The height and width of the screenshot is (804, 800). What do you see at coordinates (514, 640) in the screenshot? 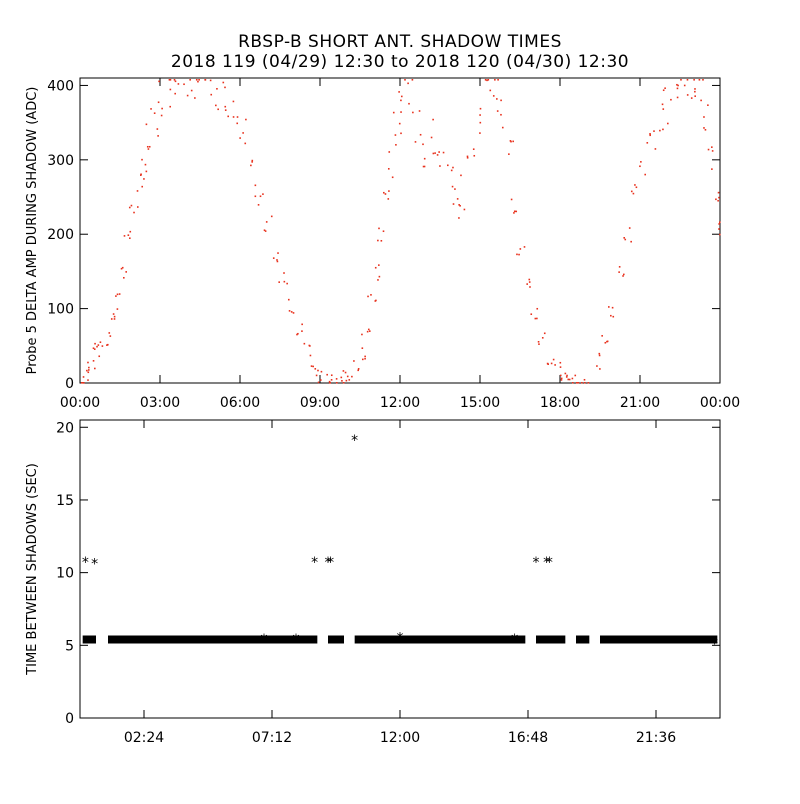
I see `data-point: *` at bounding box center [514, 640].